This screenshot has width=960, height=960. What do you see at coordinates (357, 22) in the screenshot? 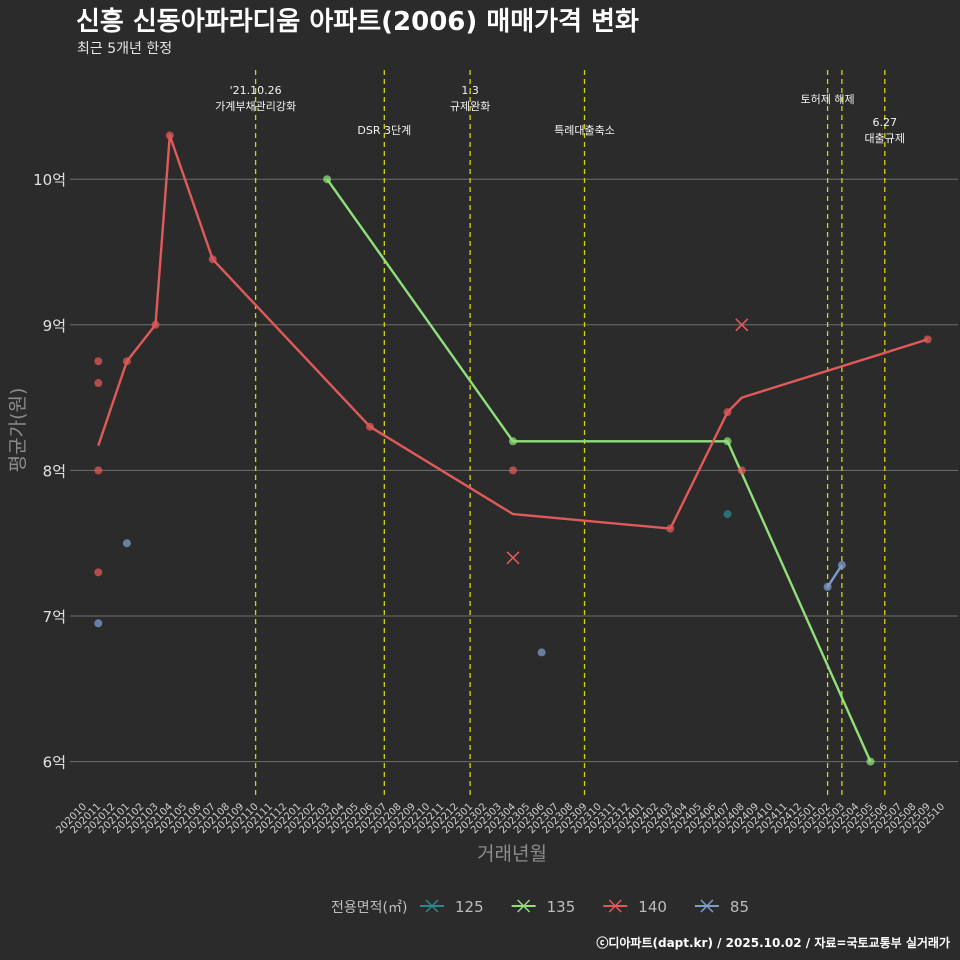
I see `chart-title: 신흥 신동아파라디움 아파트(2006) 매매가격 변화` at bounding box center [357, 22].